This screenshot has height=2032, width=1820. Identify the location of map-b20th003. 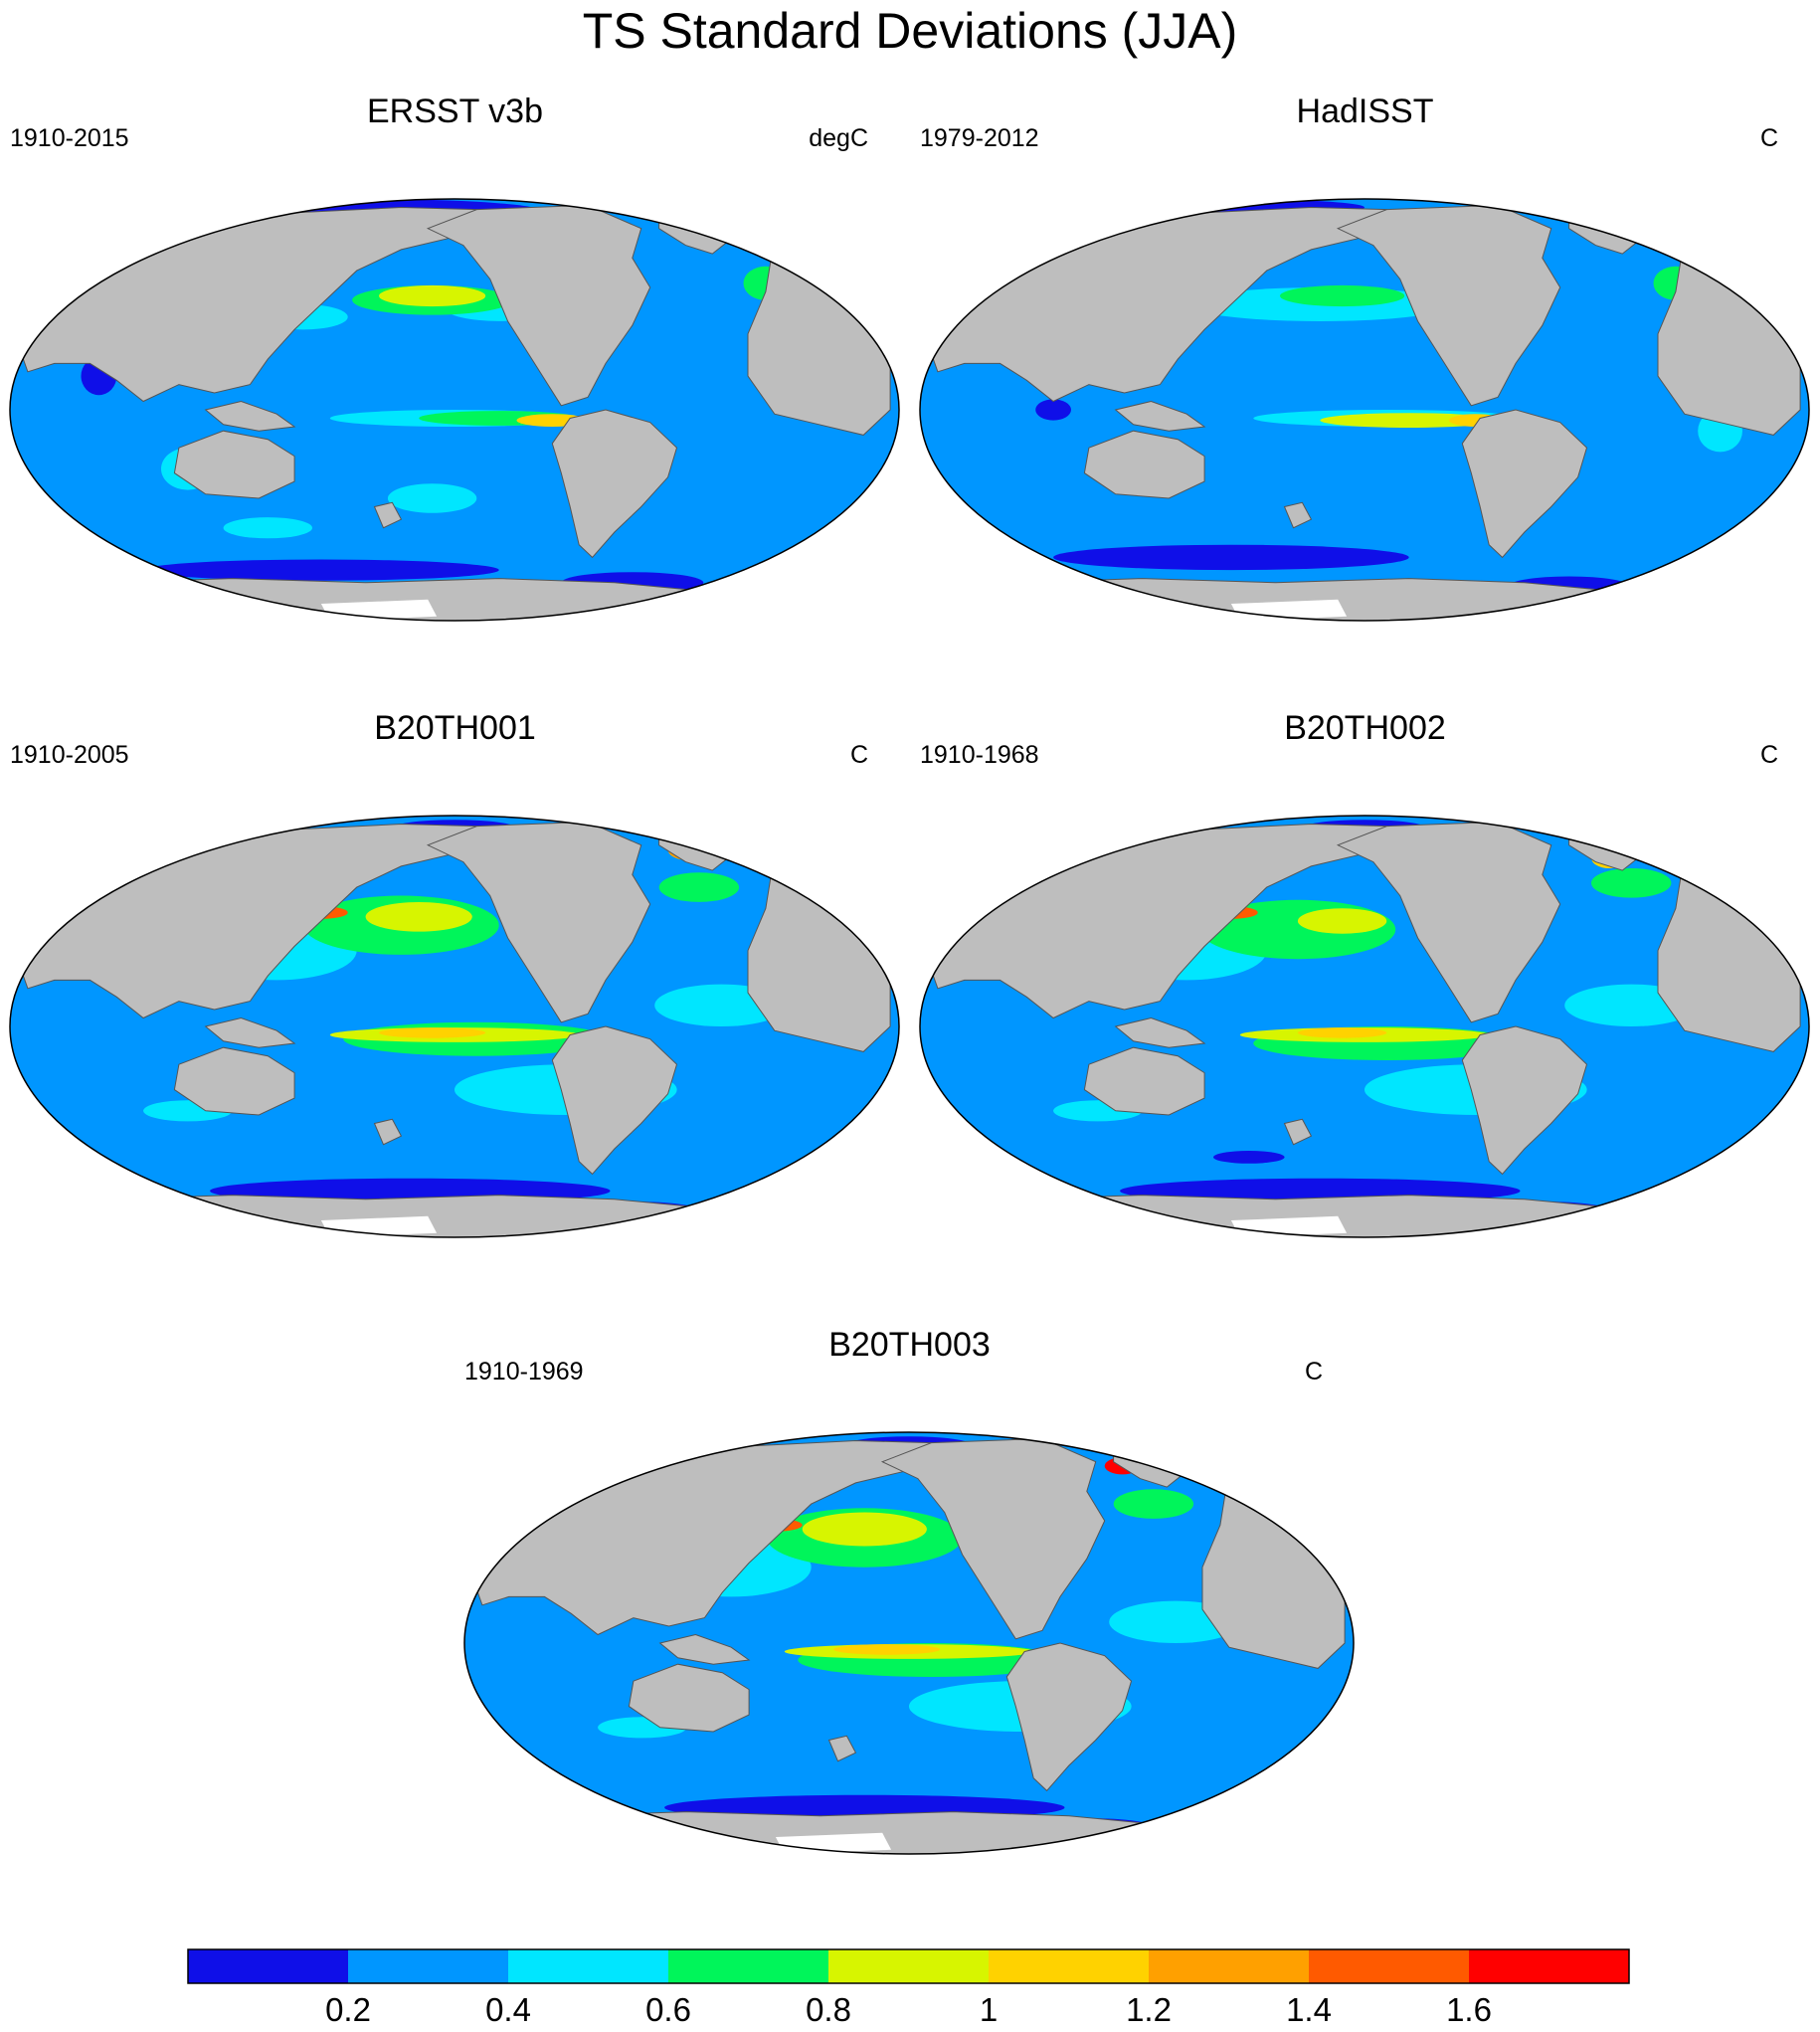
(909, 1643).